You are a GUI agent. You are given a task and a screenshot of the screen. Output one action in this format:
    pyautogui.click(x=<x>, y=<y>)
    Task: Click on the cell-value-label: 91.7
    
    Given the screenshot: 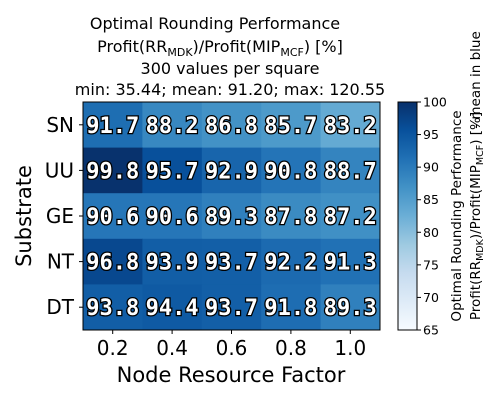 What is the action you would take?
    pyautogui.click(x=112, y=126)
    